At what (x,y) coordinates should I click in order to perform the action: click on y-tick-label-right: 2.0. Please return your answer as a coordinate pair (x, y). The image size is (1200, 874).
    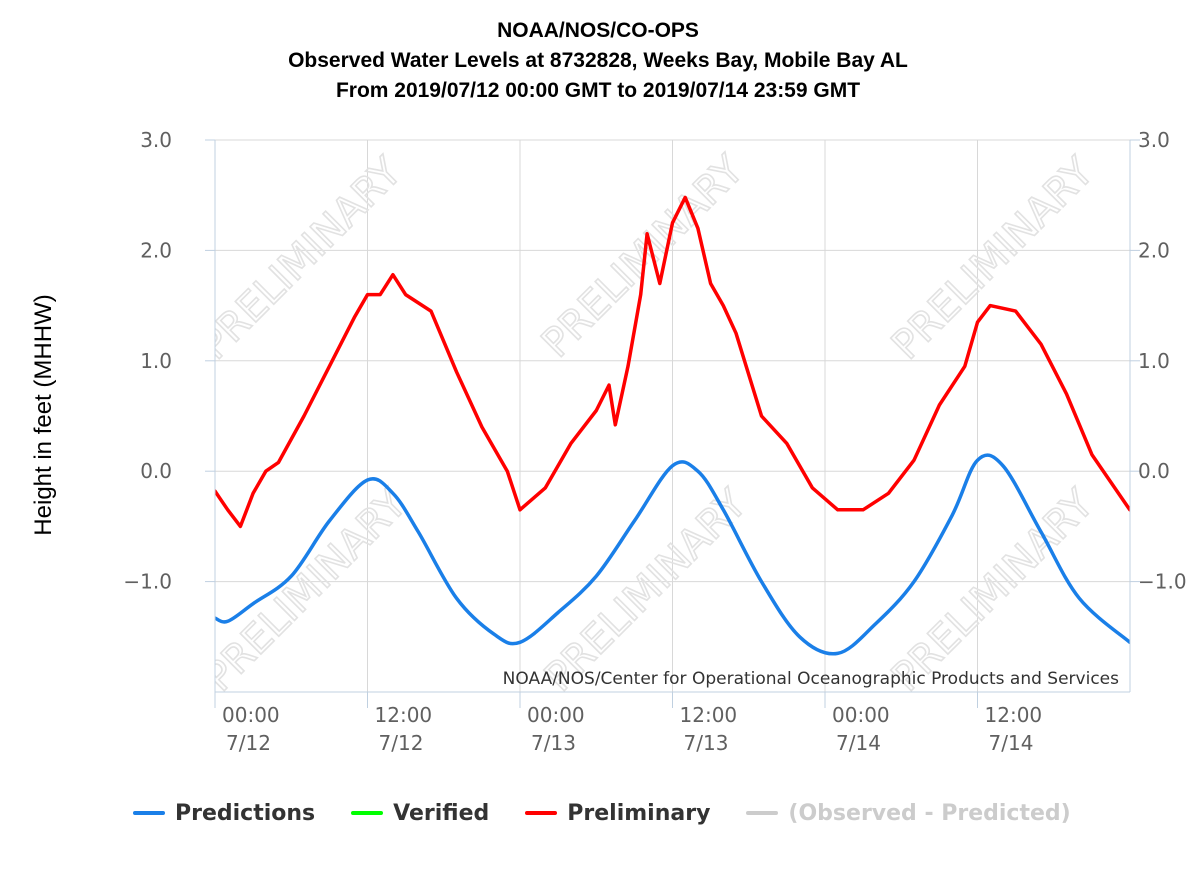
    Looking at the image, I should click on (1154, 250).